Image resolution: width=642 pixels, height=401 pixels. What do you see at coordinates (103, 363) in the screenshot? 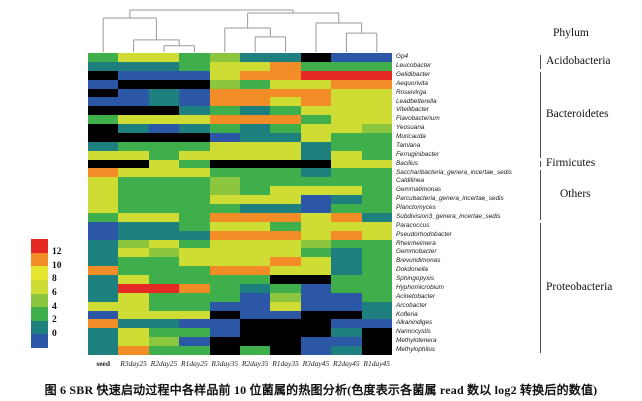
I see `column-label: seed` at bounding box center [103, 363].